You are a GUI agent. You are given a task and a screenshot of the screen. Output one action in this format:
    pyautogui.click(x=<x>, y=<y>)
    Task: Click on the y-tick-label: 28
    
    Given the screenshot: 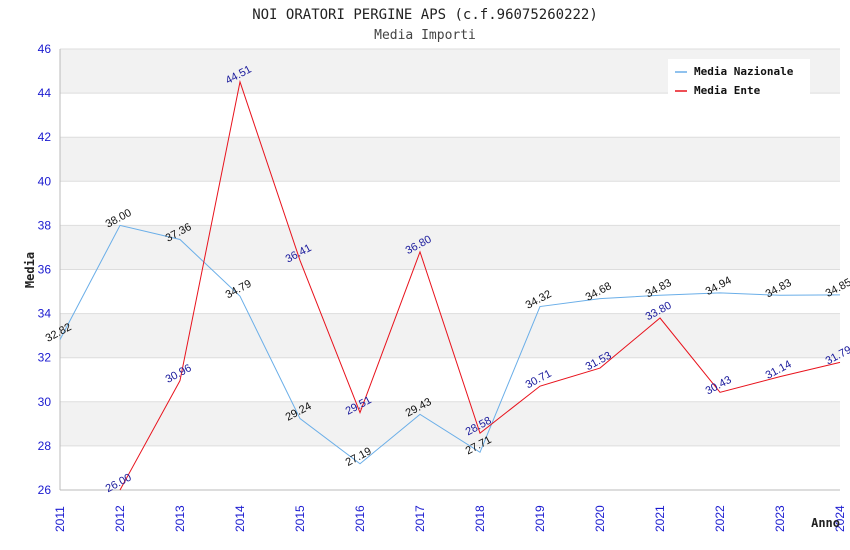 What is the action you would take?
    pyautogui.click(x=45, y=446)
    